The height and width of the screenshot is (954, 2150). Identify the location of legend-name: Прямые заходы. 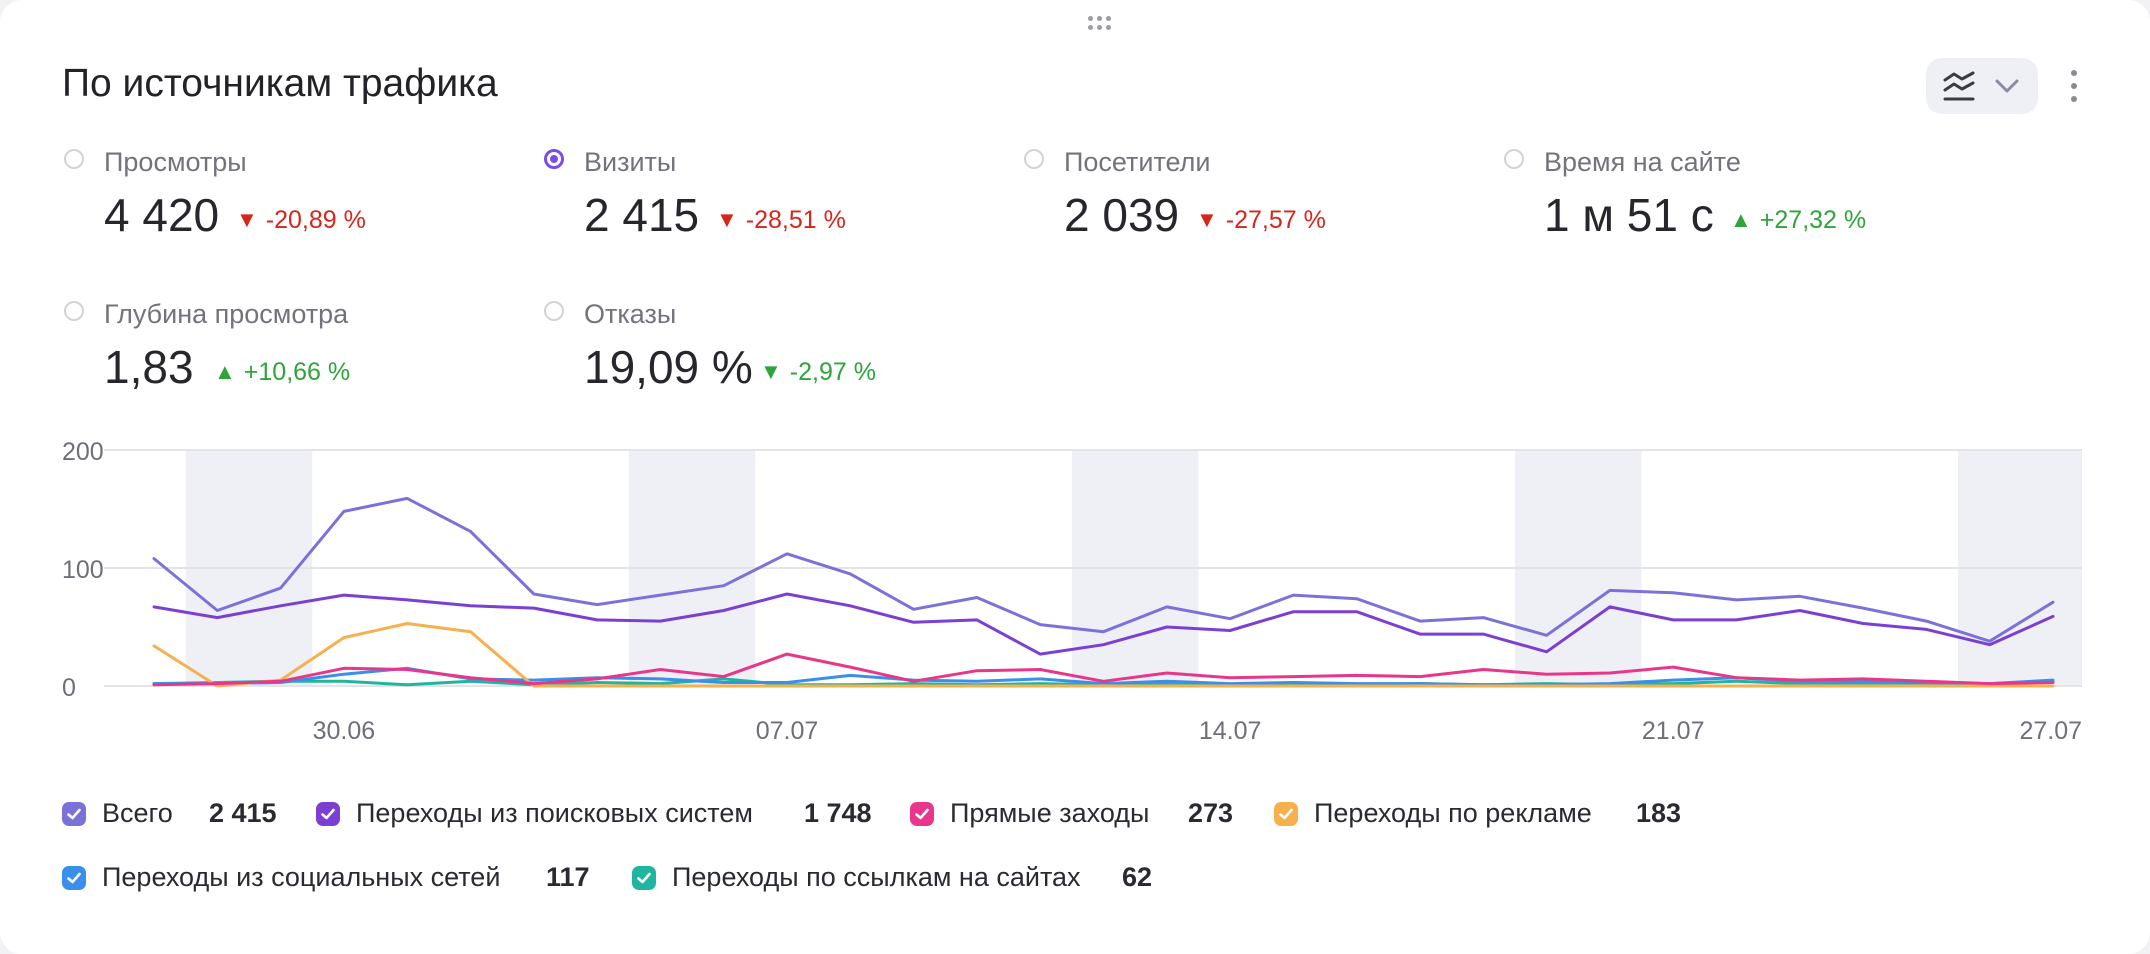
(1050, 813).